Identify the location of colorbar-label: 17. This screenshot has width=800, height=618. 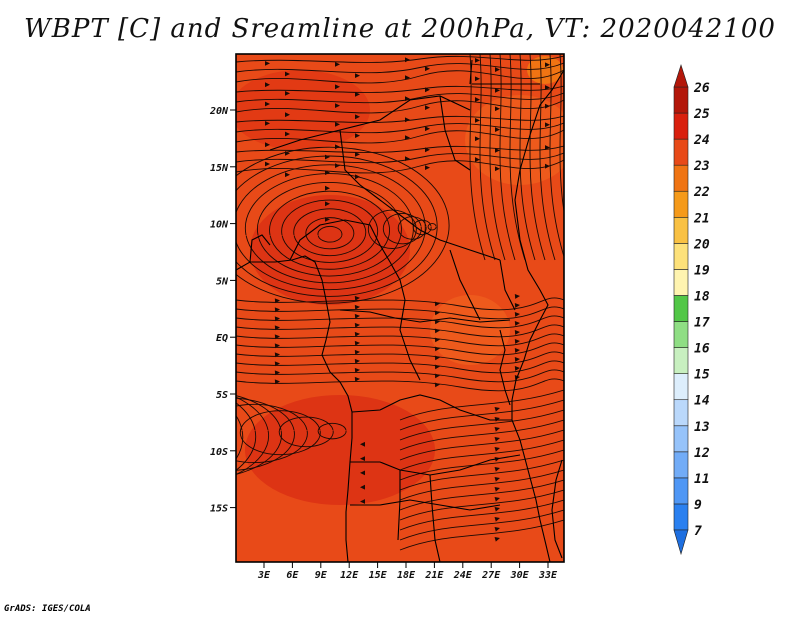
(702, 323).